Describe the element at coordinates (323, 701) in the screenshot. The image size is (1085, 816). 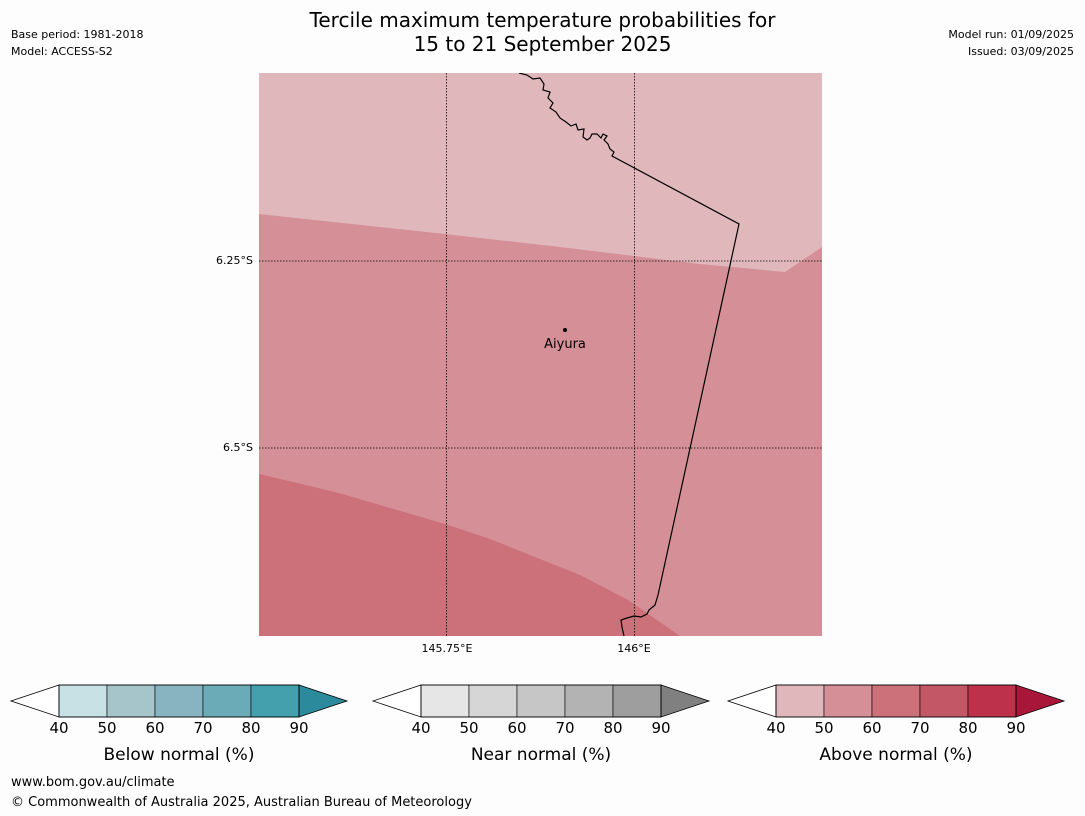
I see `colorbar-below-upper-extension` at that location.